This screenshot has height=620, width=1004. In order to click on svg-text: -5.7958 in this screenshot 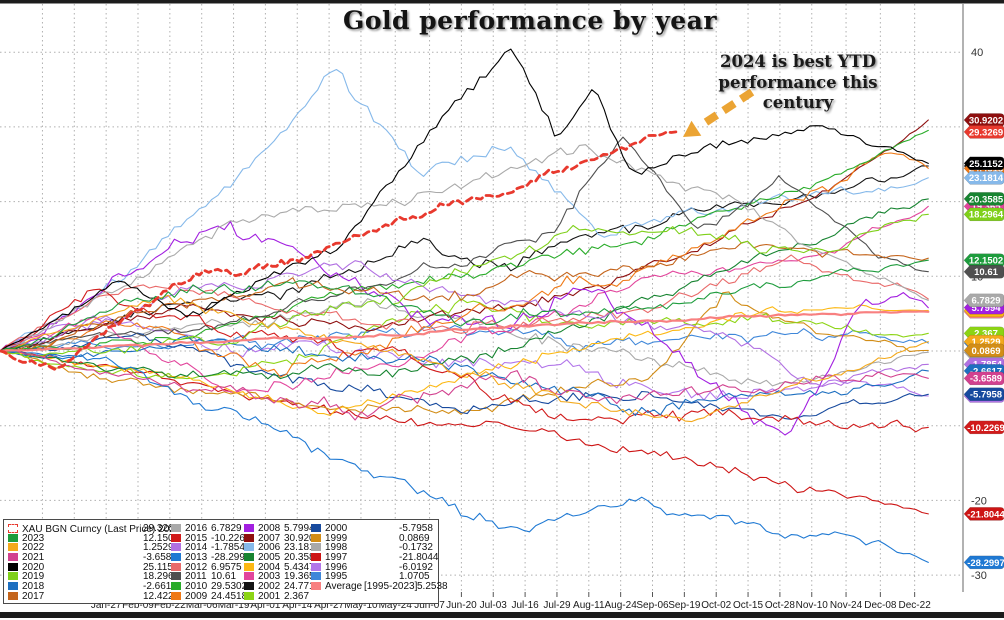, I will do `click(986, 395)`.